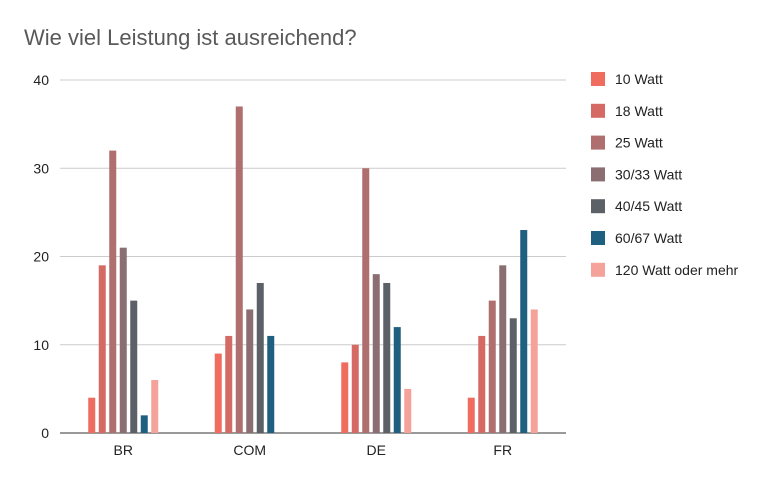 The image size is (782, 483). I want to click on bar-FR-25-watt, so click(492, 366).